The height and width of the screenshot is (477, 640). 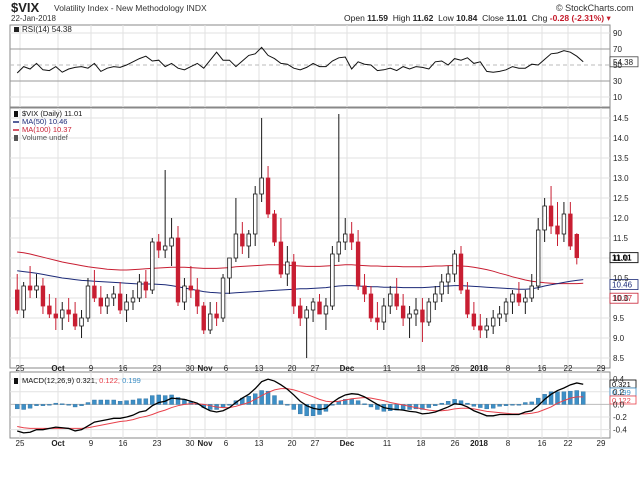 What do you see at coordinates (517, 18) in the screenshot?
I see `close-value: 11.01` at bounding box center [517, 18].